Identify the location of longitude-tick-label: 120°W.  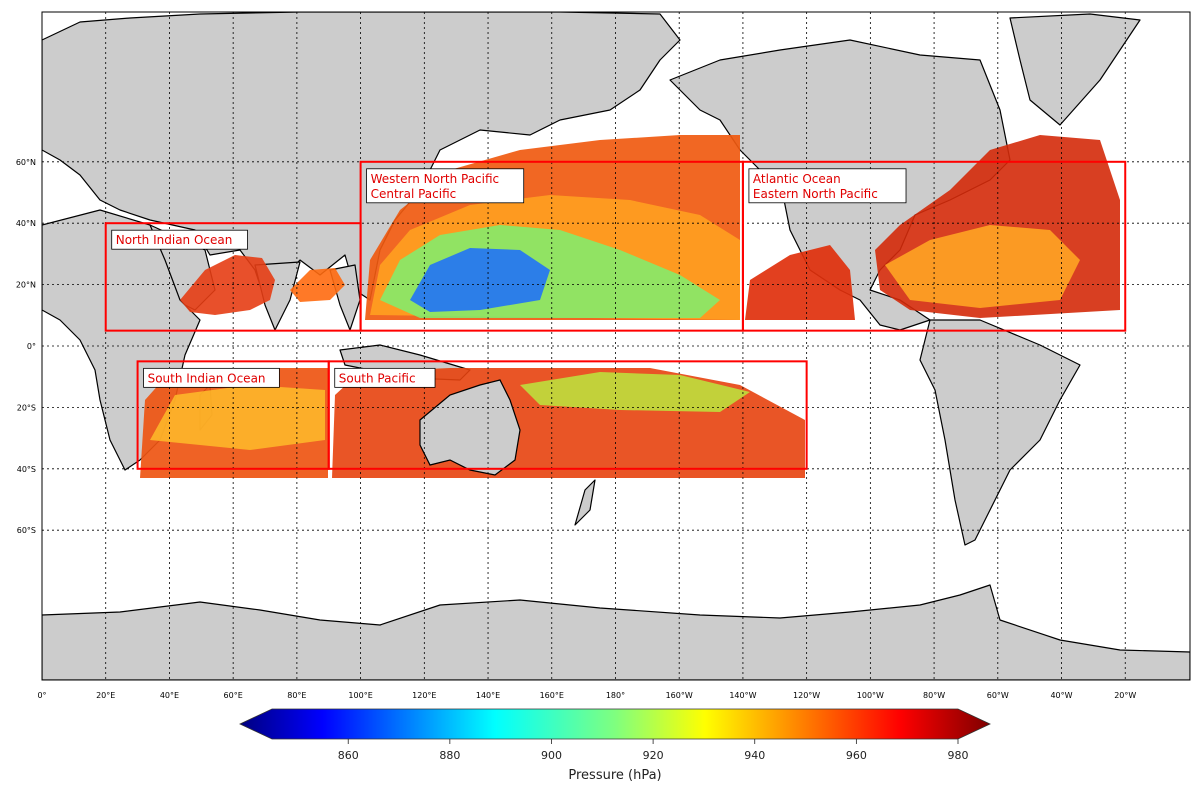
(806, 695).